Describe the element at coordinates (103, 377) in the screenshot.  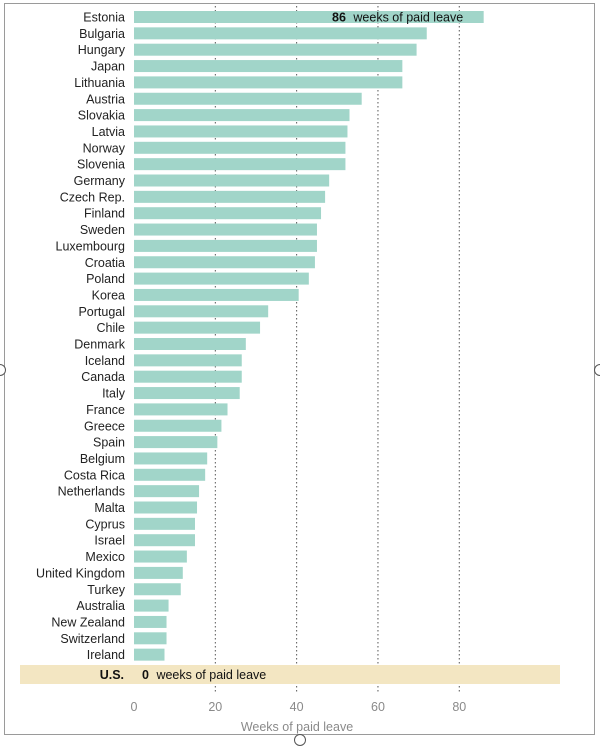
I see `country-label: Canada` at that location.